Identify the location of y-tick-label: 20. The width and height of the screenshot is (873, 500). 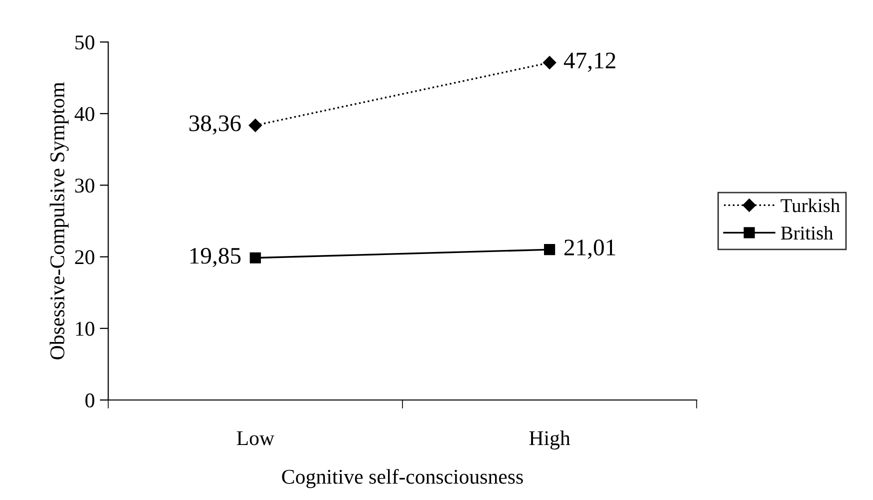
(84, 257).